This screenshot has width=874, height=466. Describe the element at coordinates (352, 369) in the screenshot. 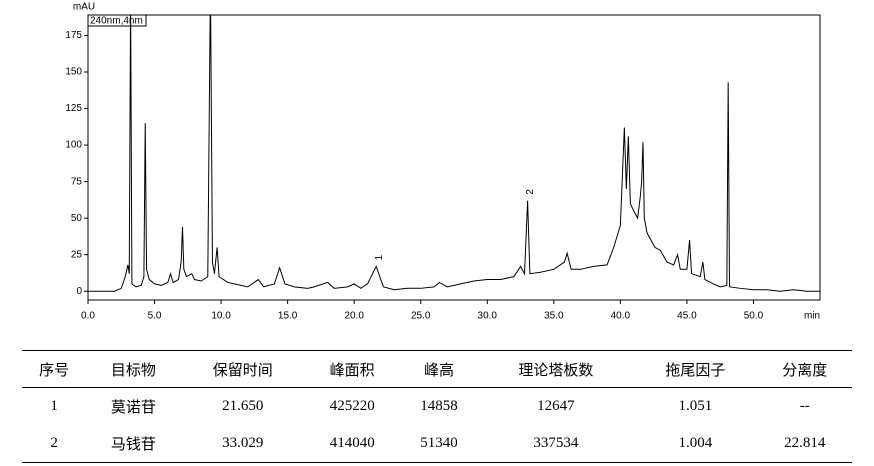

I see `header-cell: 峰面积` at that location.